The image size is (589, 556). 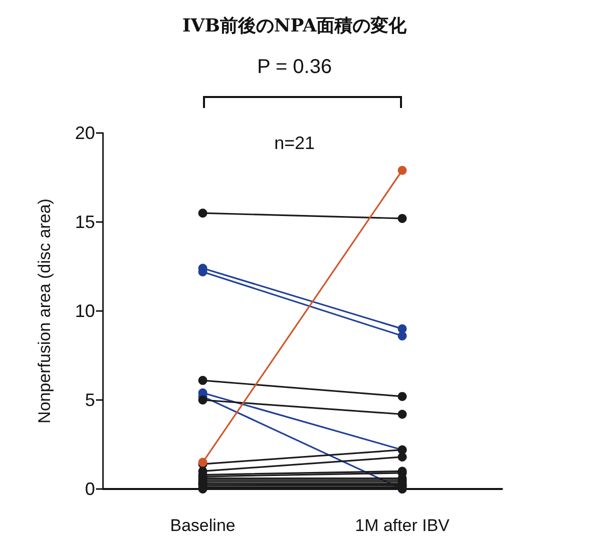 What do you see at coordinates (84, 222) in the screenshot?
I see `y-tick-label: 15` at bounding box center [84, 222].